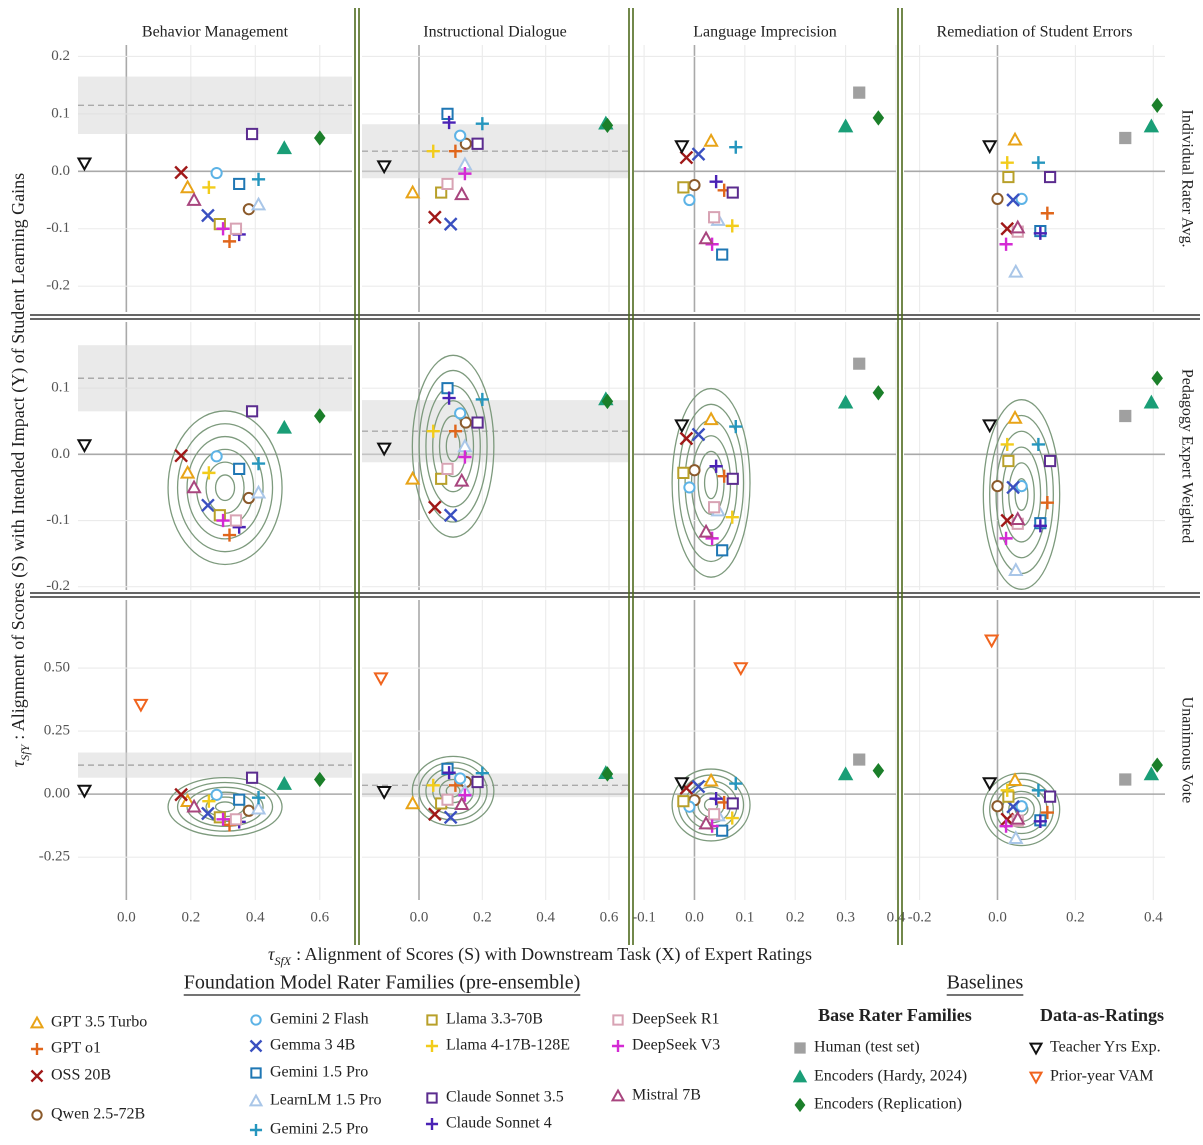 This screenshot has width=1203, height=1145. I want to click on y-tick-label: 0.25, so click(57, 731).